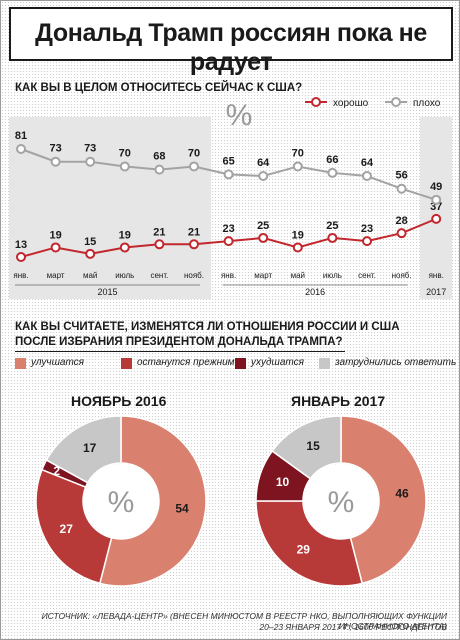 The width and height of the screenshot is (460, 640). I want to click on data-label-1-8: 70, so click(298, 153).